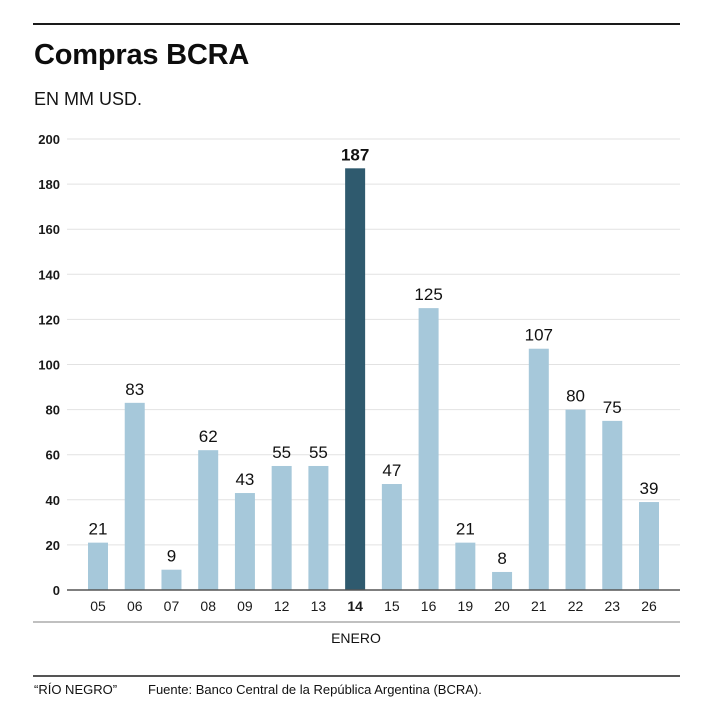  I want to click on y-tick-label: 40, so click(53, 500).